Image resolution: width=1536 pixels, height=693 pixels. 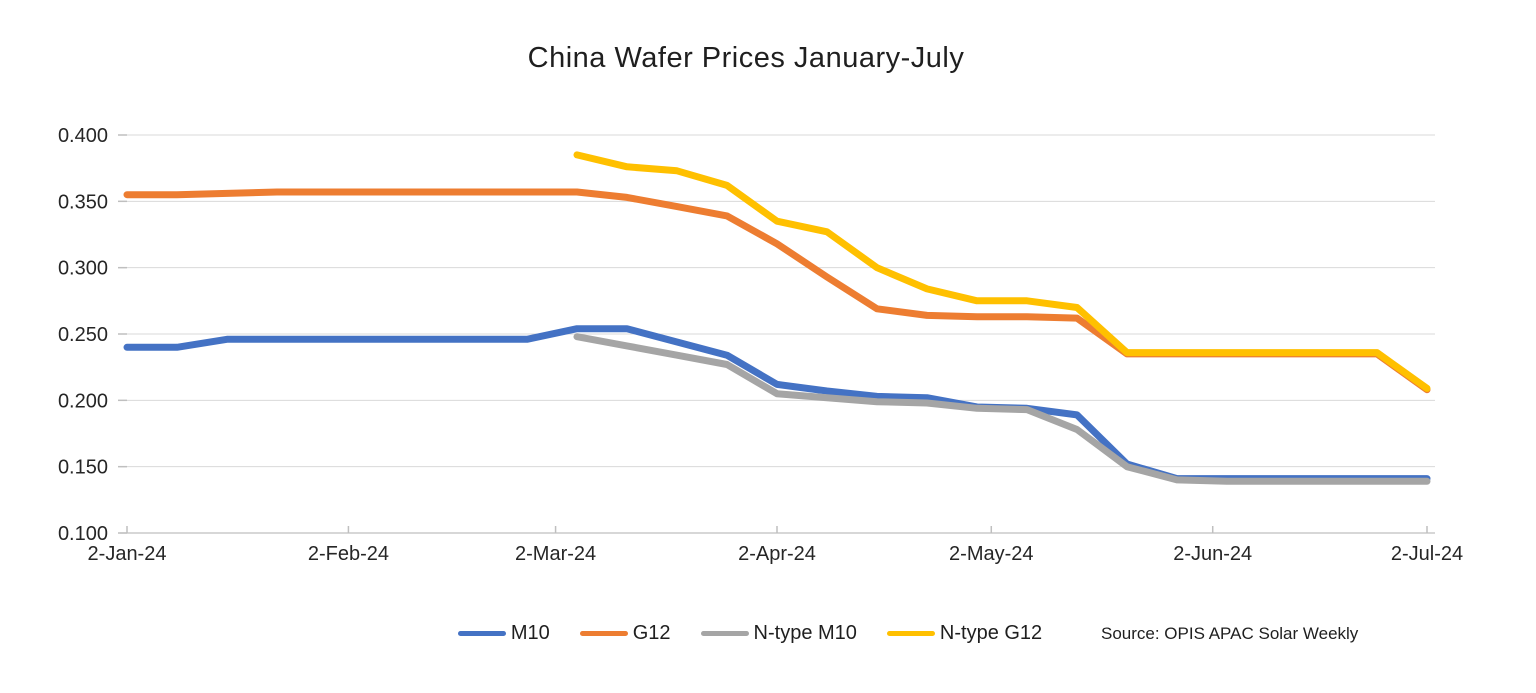 I want to click on series-line-n-type-m10, so click(x=1002, y=409).